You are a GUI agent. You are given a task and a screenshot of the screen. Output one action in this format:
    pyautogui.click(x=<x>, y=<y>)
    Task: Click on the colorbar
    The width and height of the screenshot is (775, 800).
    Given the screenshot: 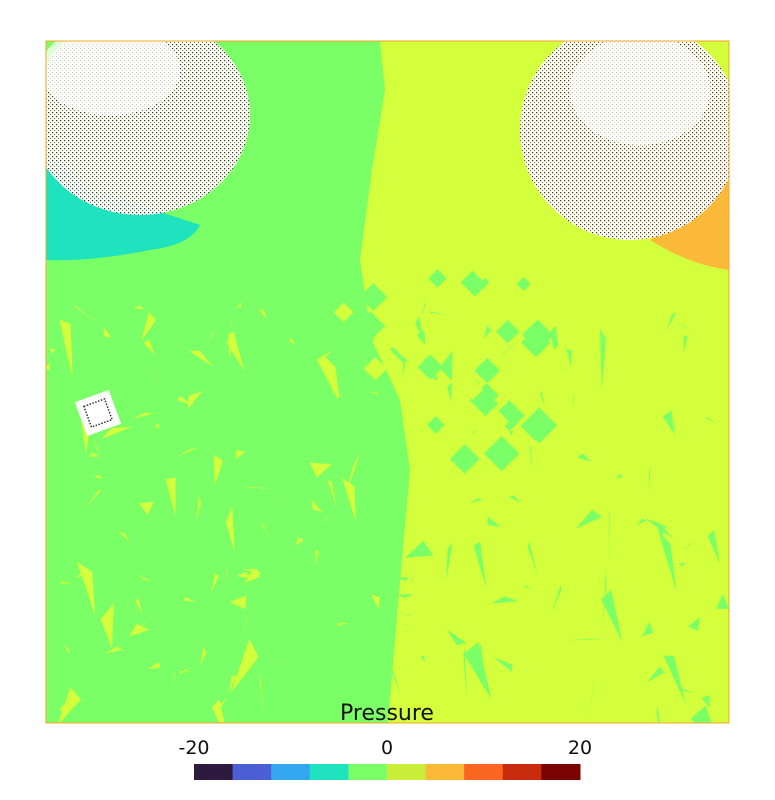 What is the action you would take?
    pyautogui.click(x=387, y=772)
    